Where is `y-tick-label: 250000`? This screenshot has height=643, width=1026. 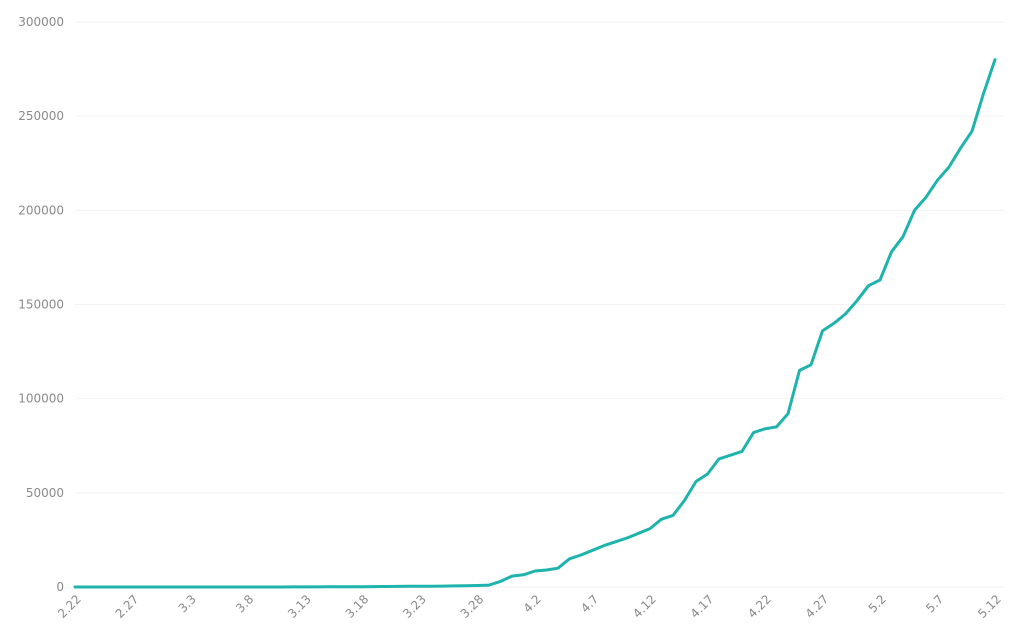
y-tick-label: 250000 is located at coordinates (41, 116).